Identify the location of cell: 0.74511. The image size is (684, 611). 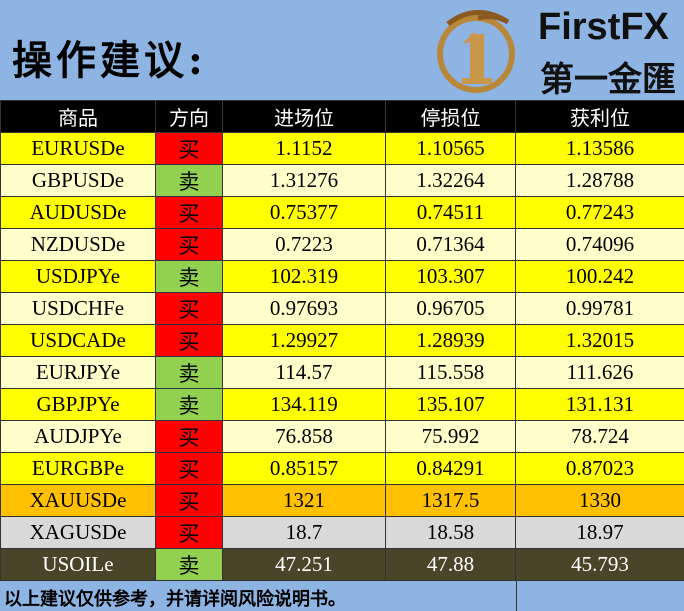
(451, 213).